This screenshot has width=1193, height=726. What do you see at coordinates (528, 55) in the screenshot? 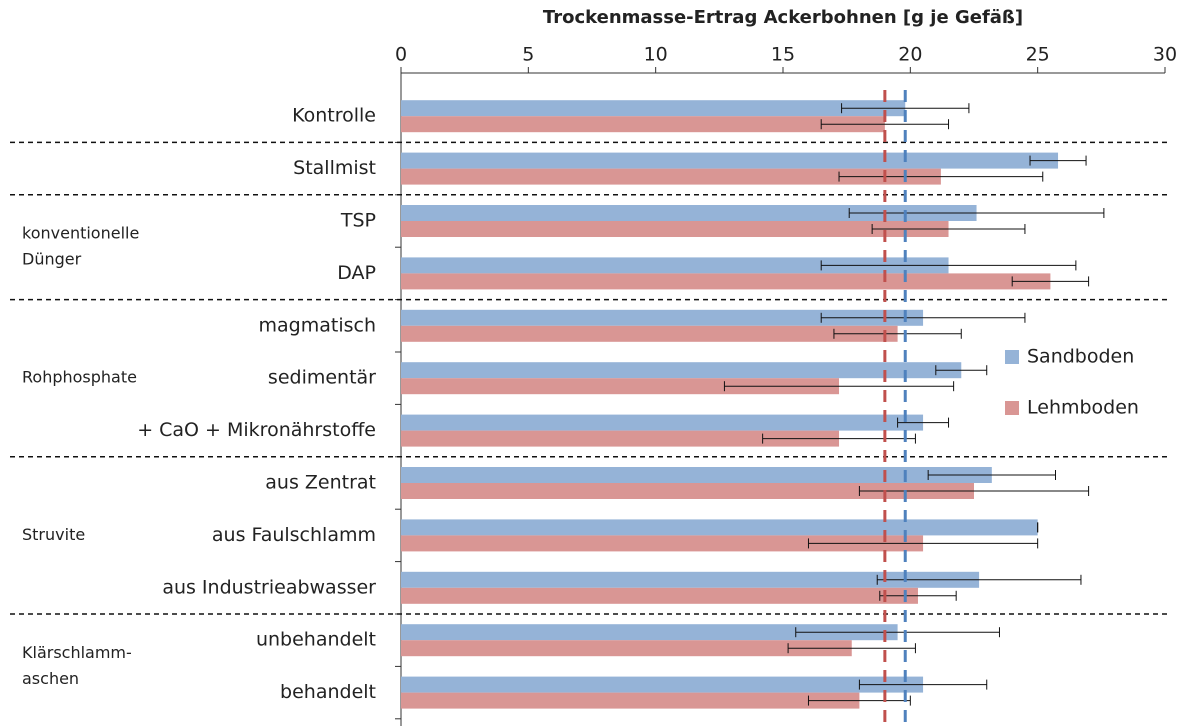
I see `x-tick-label: 5` at bounding box center [528, 55].